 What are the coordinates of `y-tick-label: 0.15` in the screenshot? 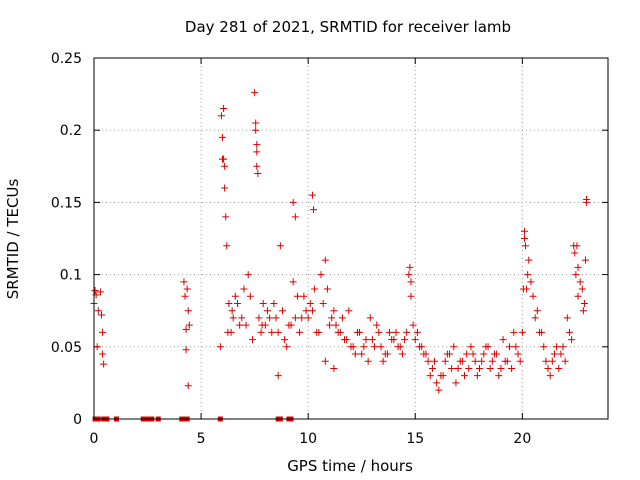 It's located at (66, 203).